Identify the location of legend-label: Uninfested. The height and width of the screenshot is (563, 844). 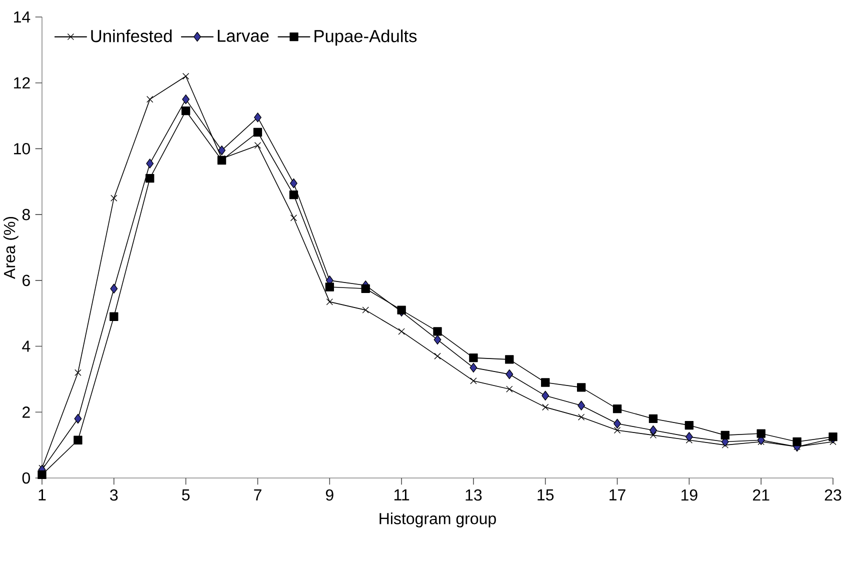
(131, 36).